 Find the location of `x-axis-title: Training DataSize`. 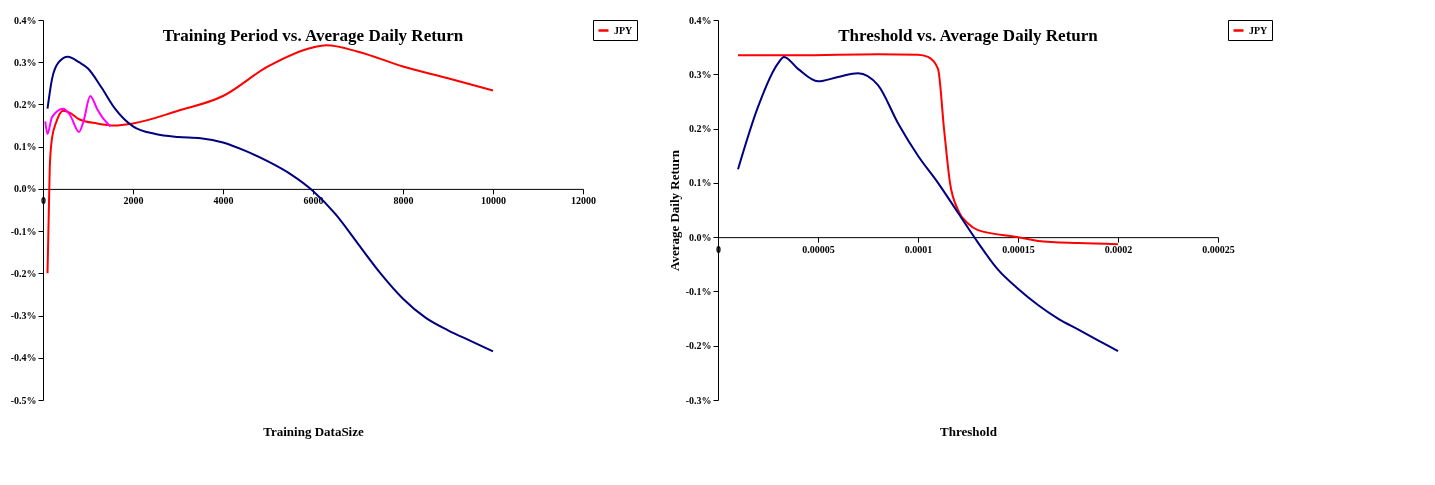

x-axis-title: Training DataSize is located at coordinates (313, 431).